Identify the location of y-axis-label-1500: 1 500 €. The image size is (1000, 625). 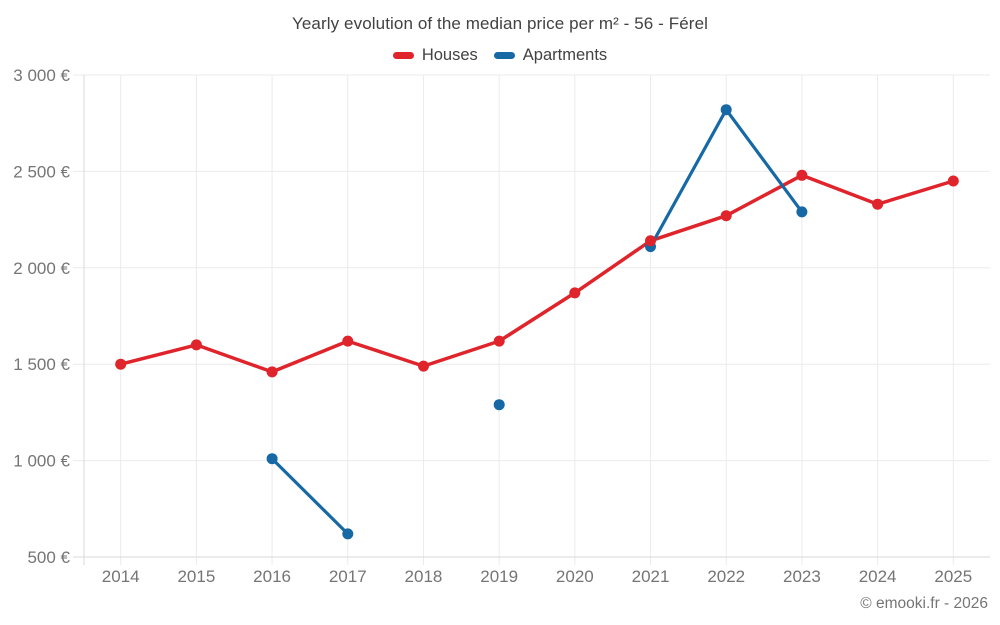
(41, 364).